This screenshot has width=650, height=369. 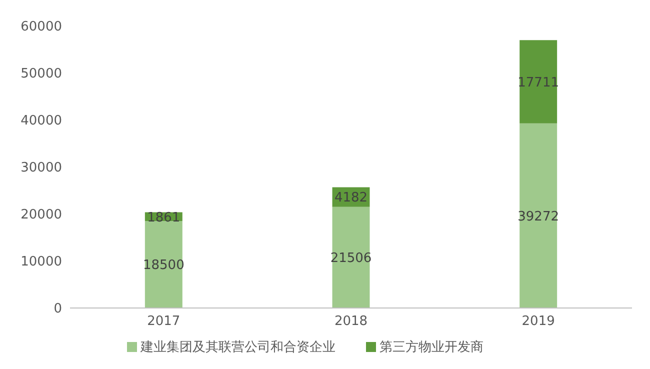 What do you see at coordinates (41, 74) in the screenshot?
I see `y-tick-label: 50000` at bounding box center [41, 74].